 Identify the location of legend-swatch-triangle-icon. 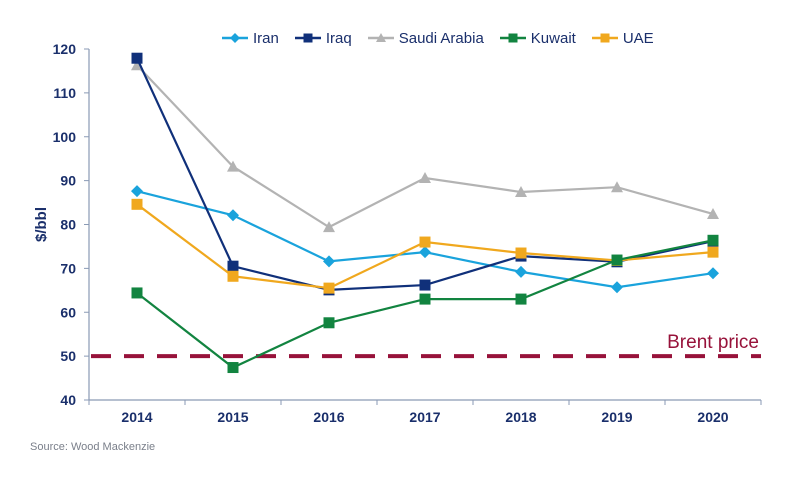
(380, 37).